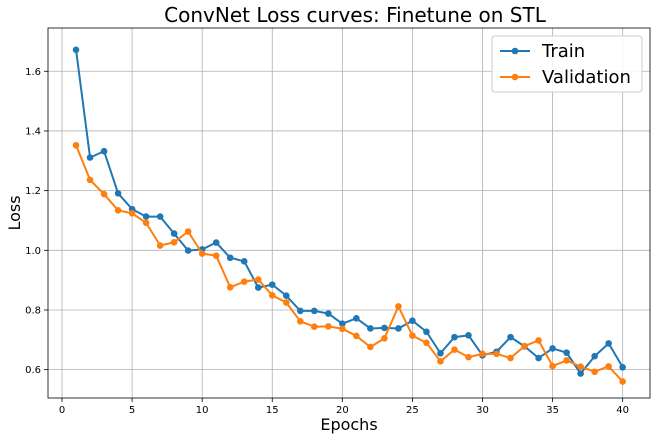 Image resolution: width=656 pixels, height=440 pixels. Describe the element at coordinates (33, 370) in the screenshot. I see `y-tick-label: 0.6` at that location.